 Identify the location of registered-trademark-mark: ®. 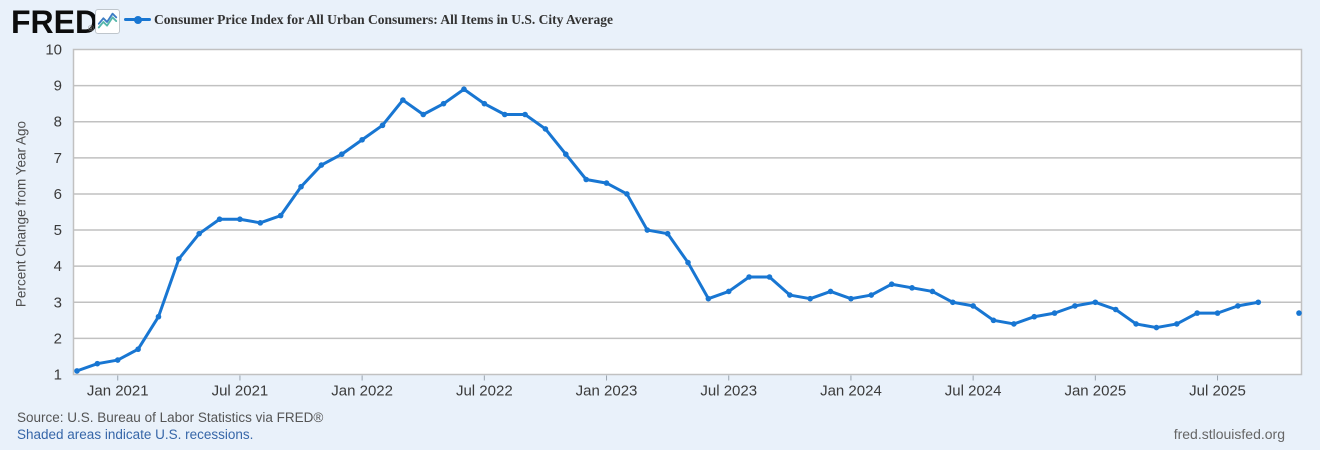
(91, 28).